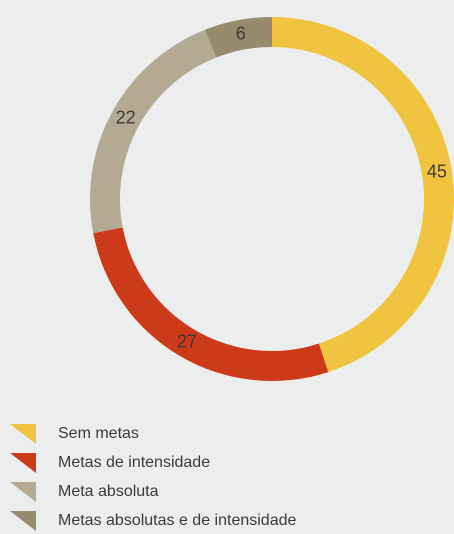 The image size is (454, 534). What do you see at coordinates (177, 520) in the screenshot?
I see `legend-label: Metas absolutas e de intensidade` at bounding box center [177, 520].